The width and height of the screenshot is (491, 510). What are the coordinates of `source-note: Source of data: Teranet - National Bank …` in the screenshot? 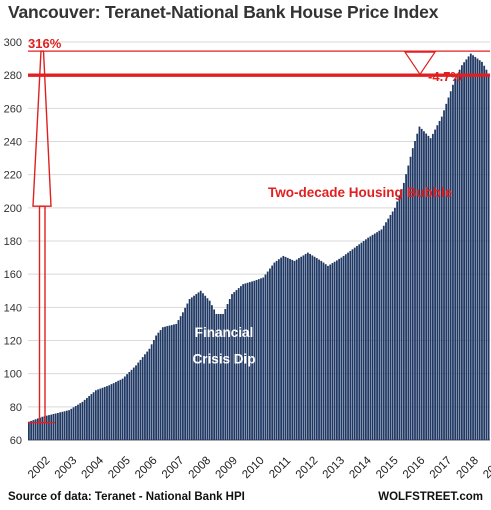 It's located at (126, 497).